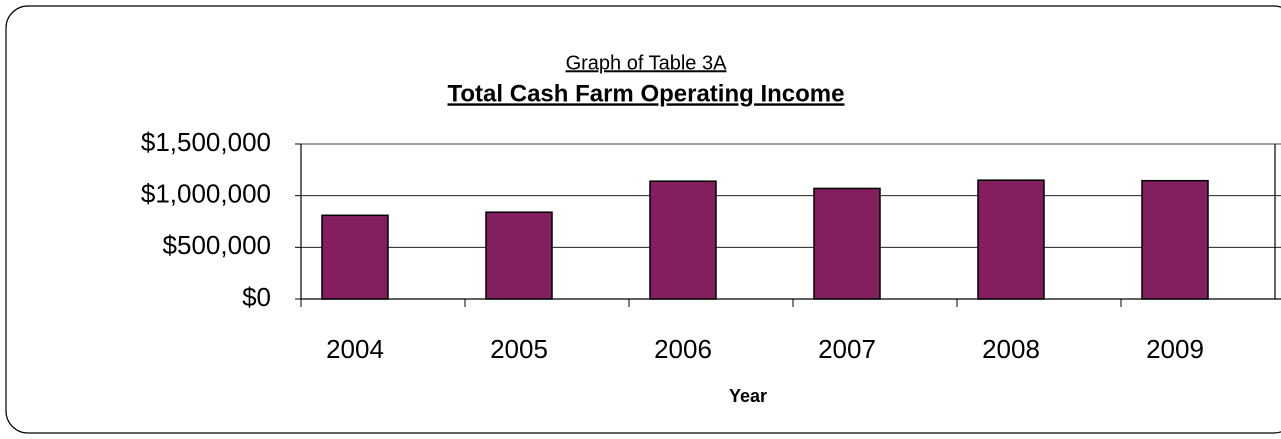 The width and height of the screenshot is (1281, 439). What do you see at coordinates (646, 93) in the screenshot?
I see `chart-title: Total Cash Farm Operating Income` at bounding box center [646, 93].